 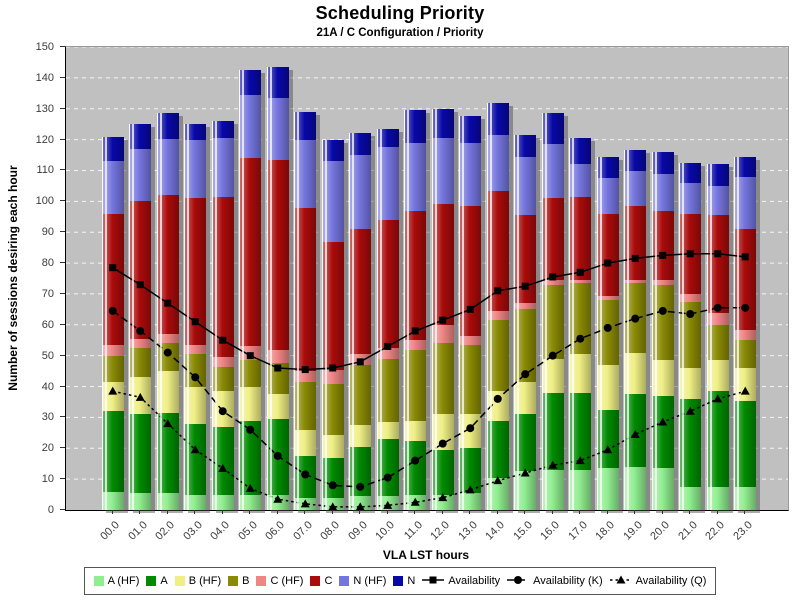 What do you see at coordinates (518, 581) in the screenshot?
I see `circle-line-icon` at bounding box center [518, 581].